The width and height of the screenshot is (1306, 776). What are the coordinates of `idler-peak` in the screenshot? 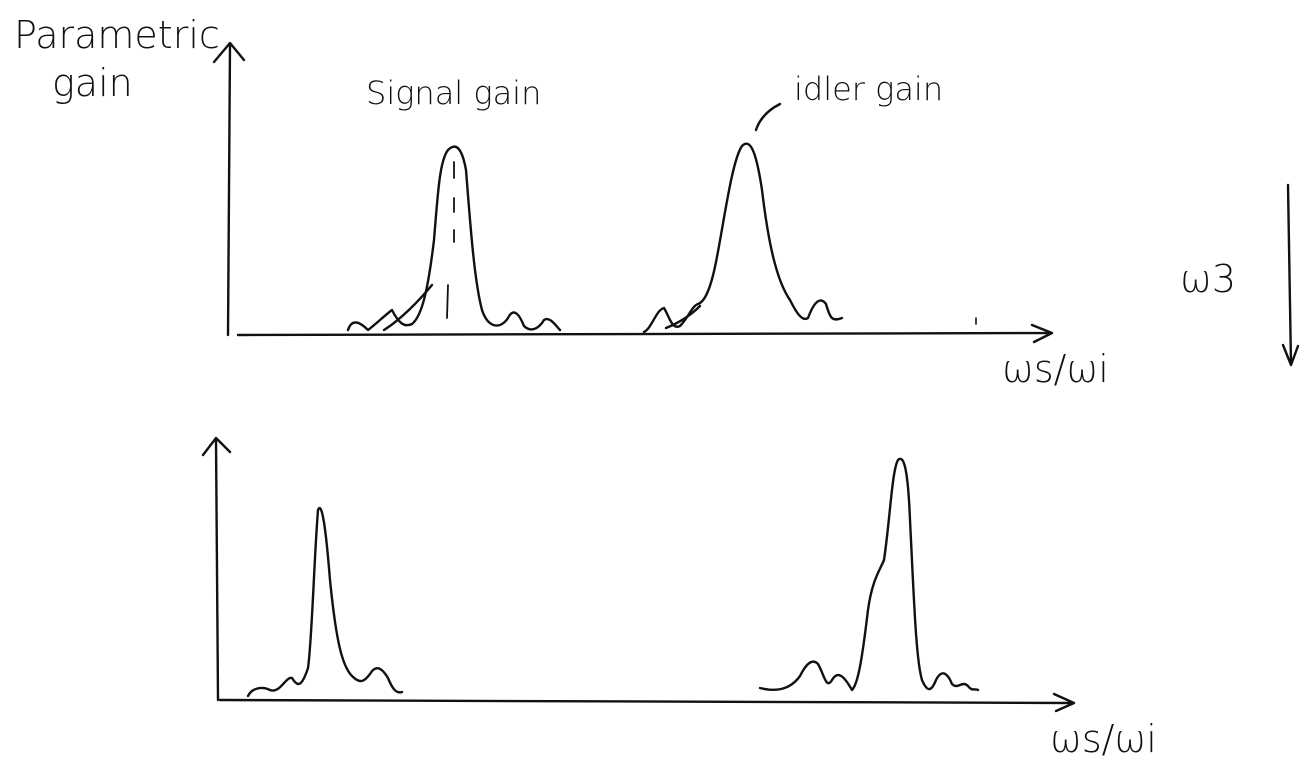 It's located at (743, 238).